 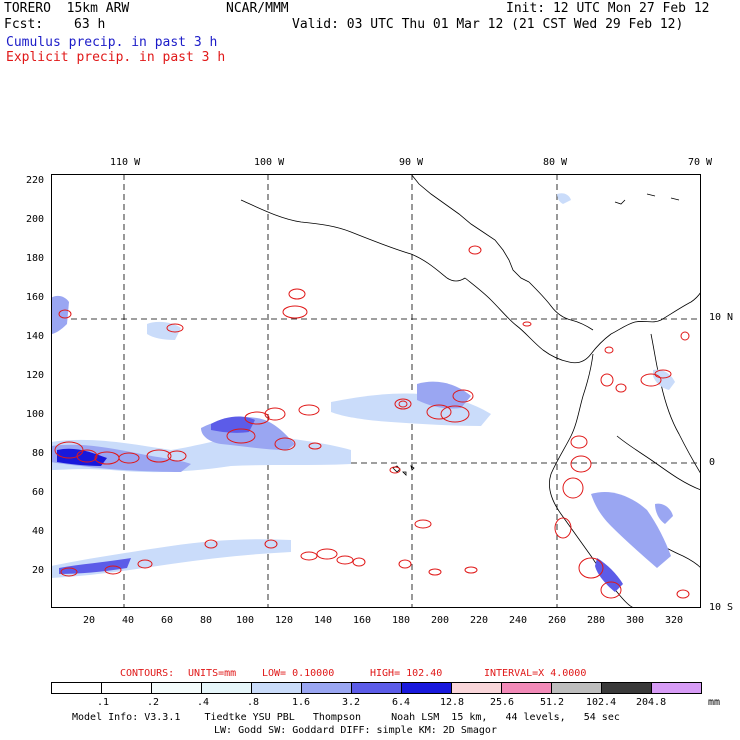 What do you see at coordinates (564, 198) in the screenshot?
I see `precip-caribbean` at bounding box center [564, 198].